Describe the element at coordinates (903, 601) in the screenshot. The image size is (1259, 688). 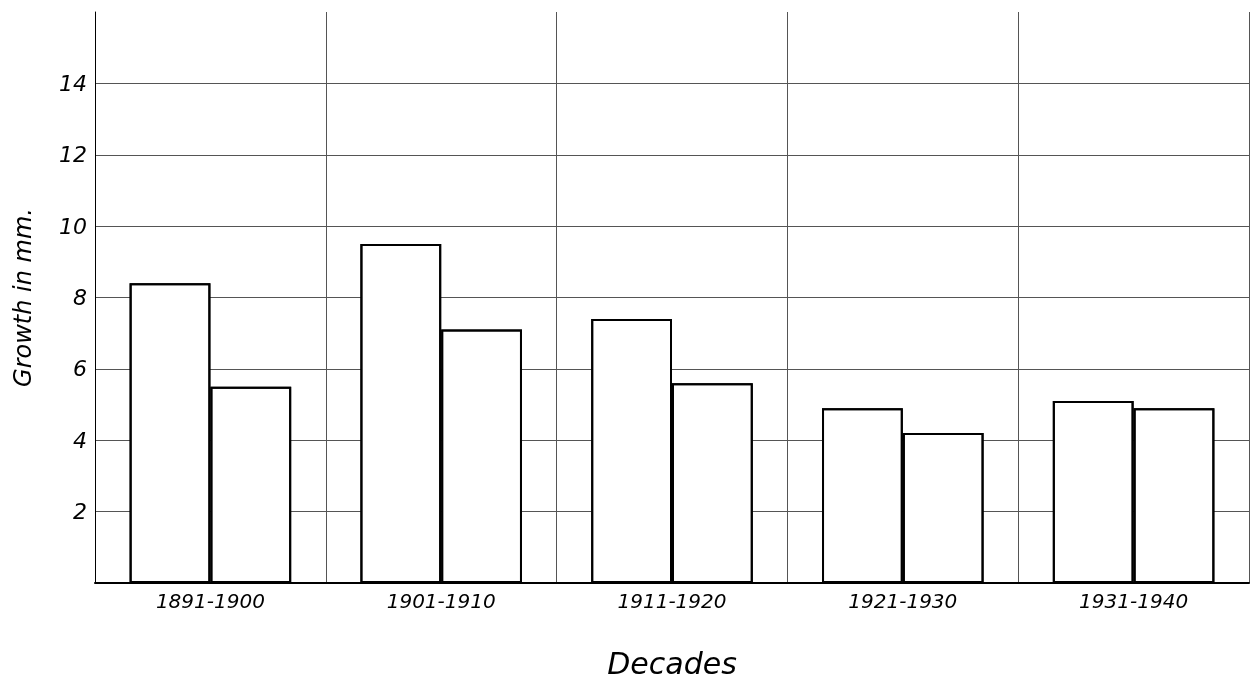
I see `x-tick-label: 1921-1930` at that location.